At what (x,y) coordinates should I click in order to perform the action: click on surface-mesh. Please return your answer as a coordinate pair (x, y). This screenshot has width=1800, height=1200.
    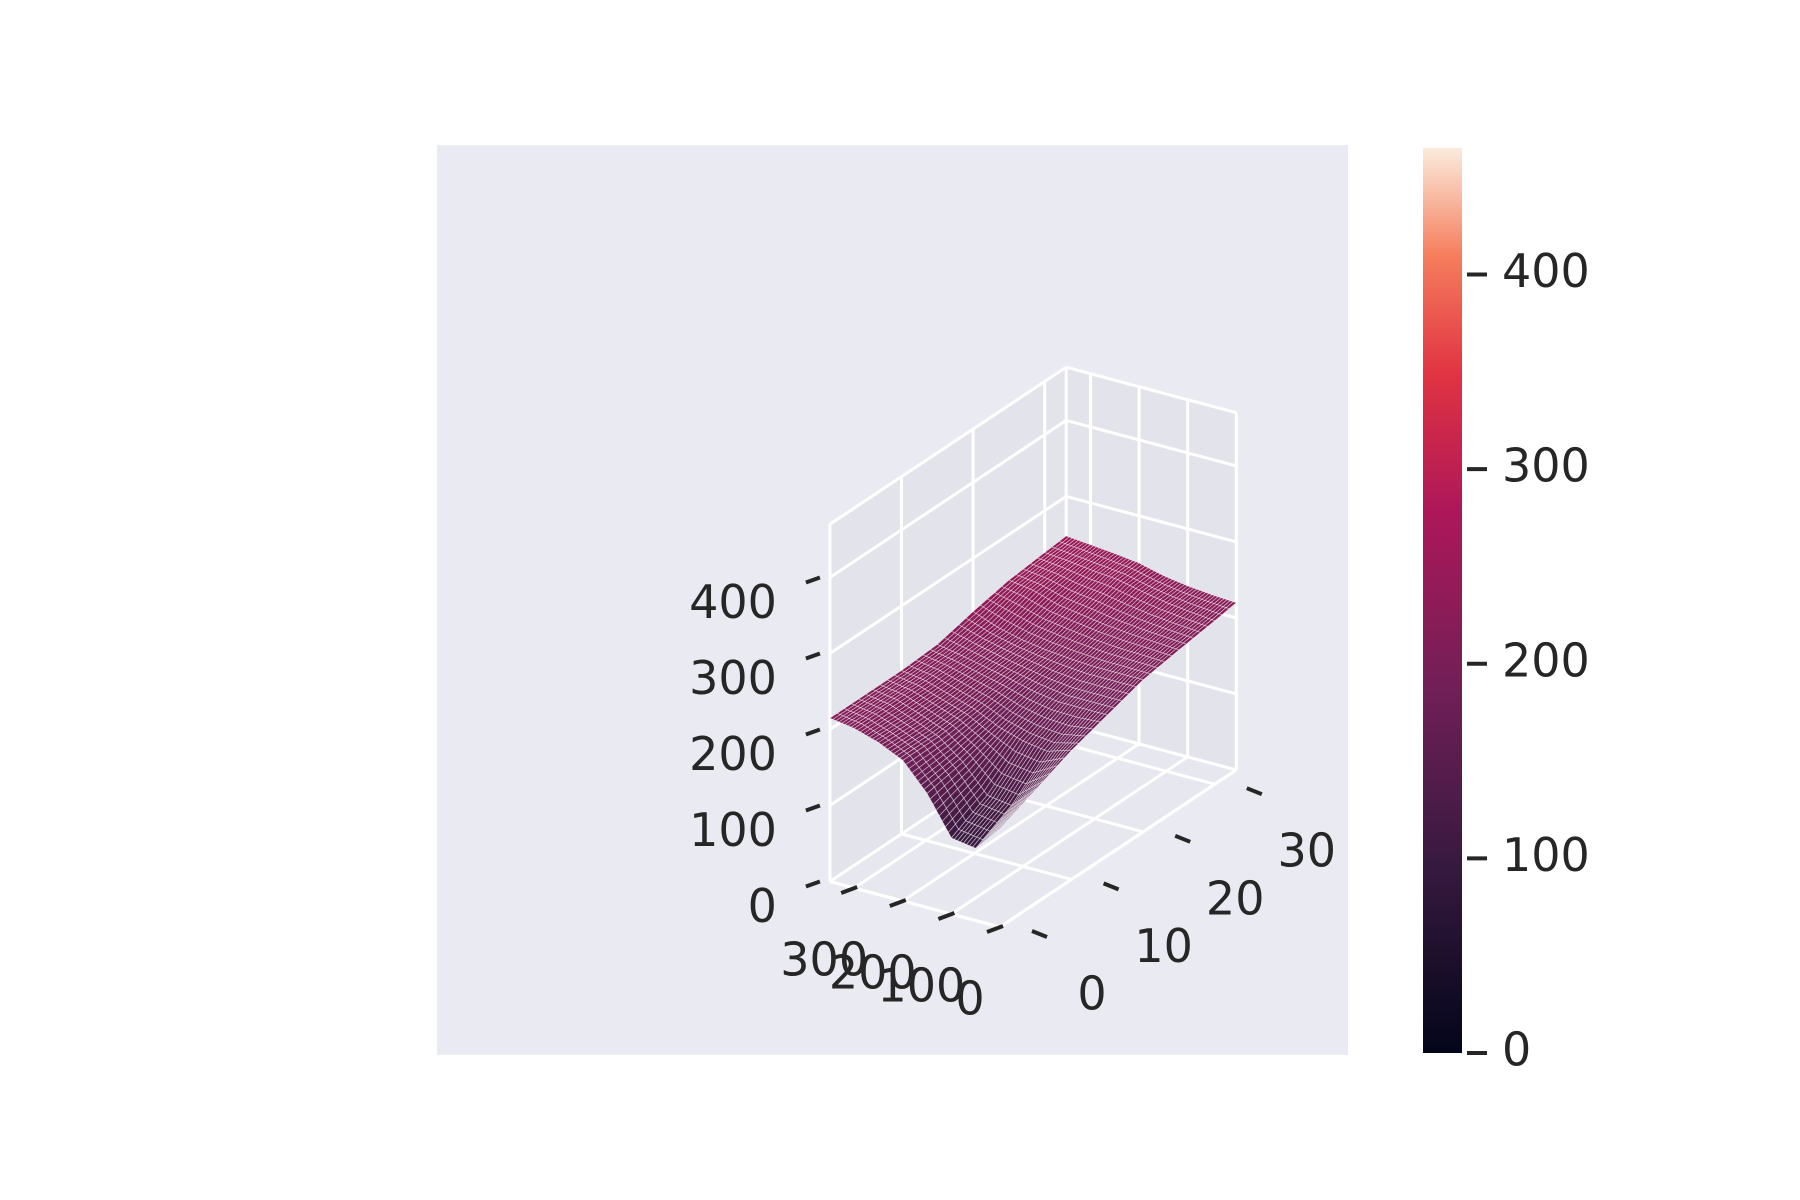
    Looking at the image, I should click on (1033, 692).